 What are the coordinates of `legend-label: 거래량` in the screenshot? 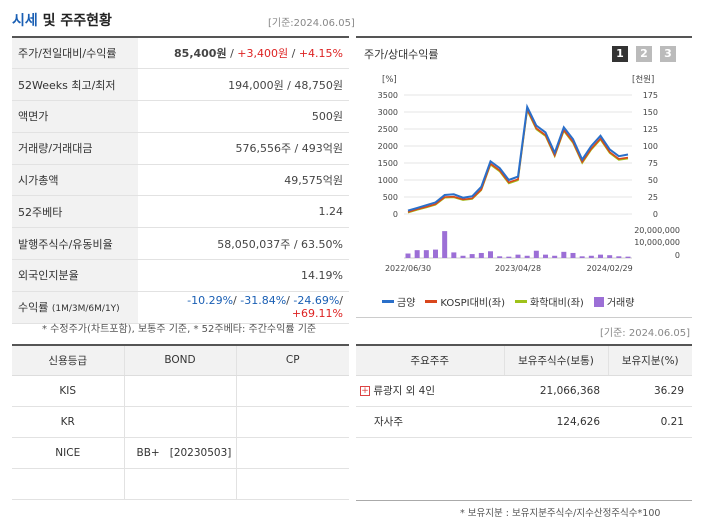 It's located at (620, 303).